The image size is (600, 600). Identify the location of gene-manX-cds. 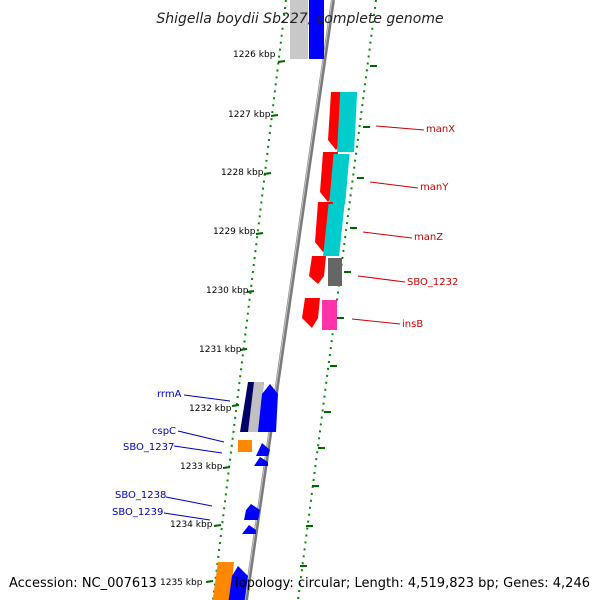
(347, 122).